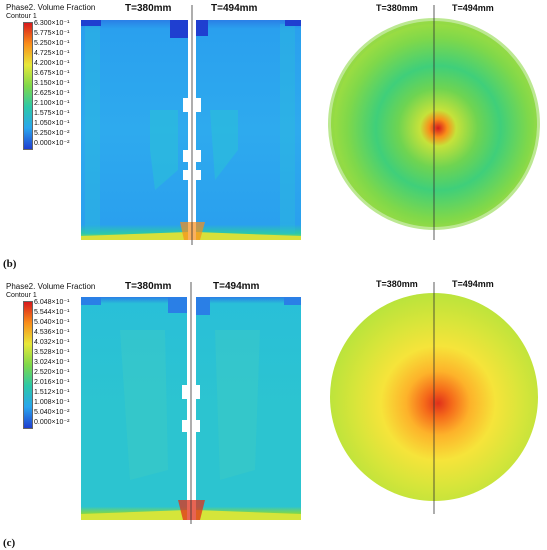 Image resolution: width=547 pixels, height=550 pixels. What do you see at coordinates (52, 382) in the screenshot?
I see `legend-tick-label: 2.016×10⁻¹` at bounding box center [52, 382].